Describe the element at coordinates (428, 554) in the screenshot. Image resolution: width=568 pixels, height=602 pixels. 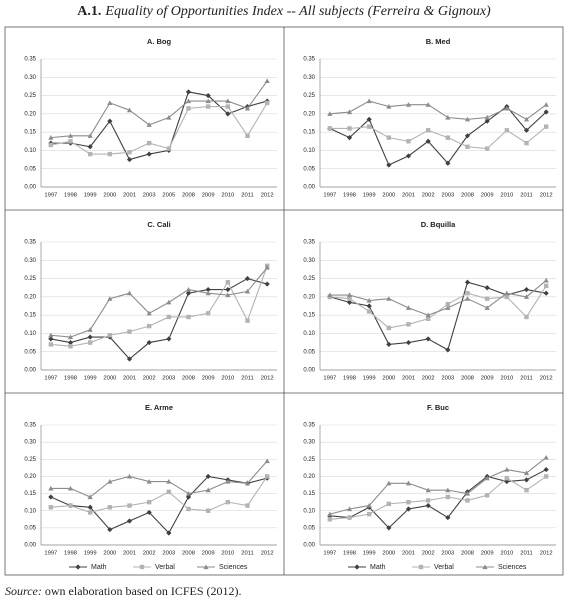
I see `x-tick-label: 2002` at that location.